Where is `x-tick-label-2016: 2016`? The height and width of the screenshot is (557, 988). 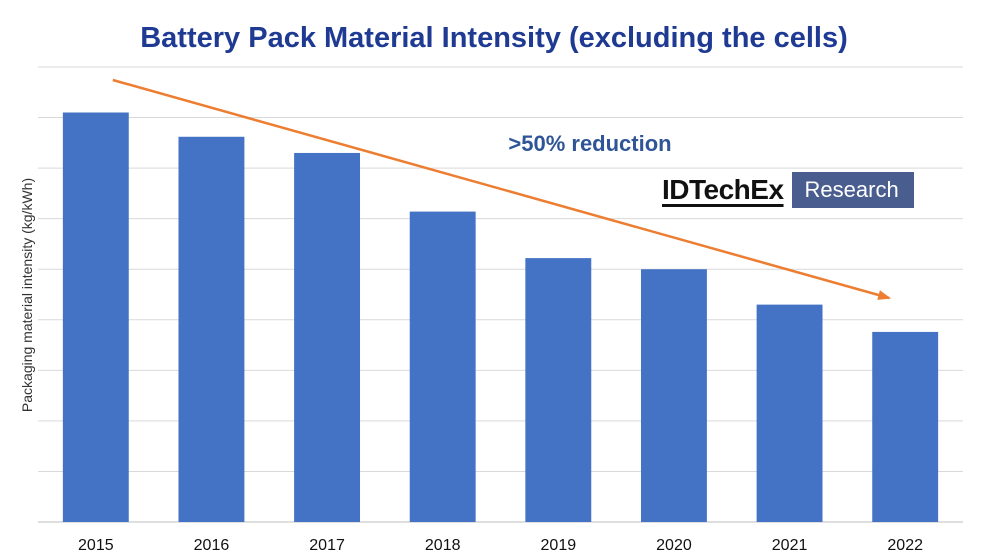 x-tick-label-2016: 2016 is located at coordinates (212, 545).